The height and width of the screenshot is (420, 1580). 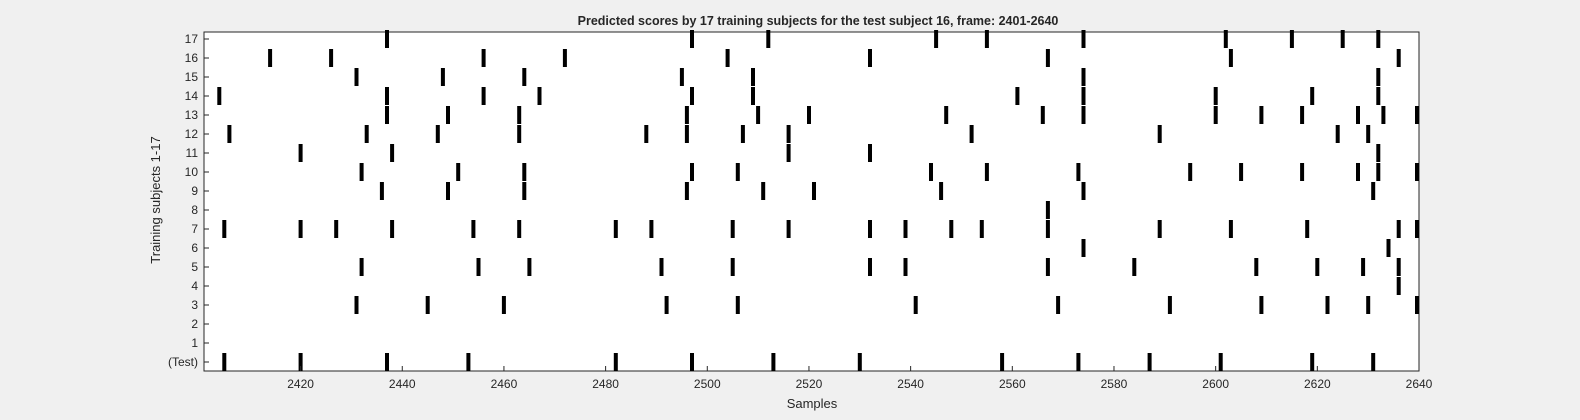 I want to click on x-tick-label: 2540, so click(x=910, y=384).